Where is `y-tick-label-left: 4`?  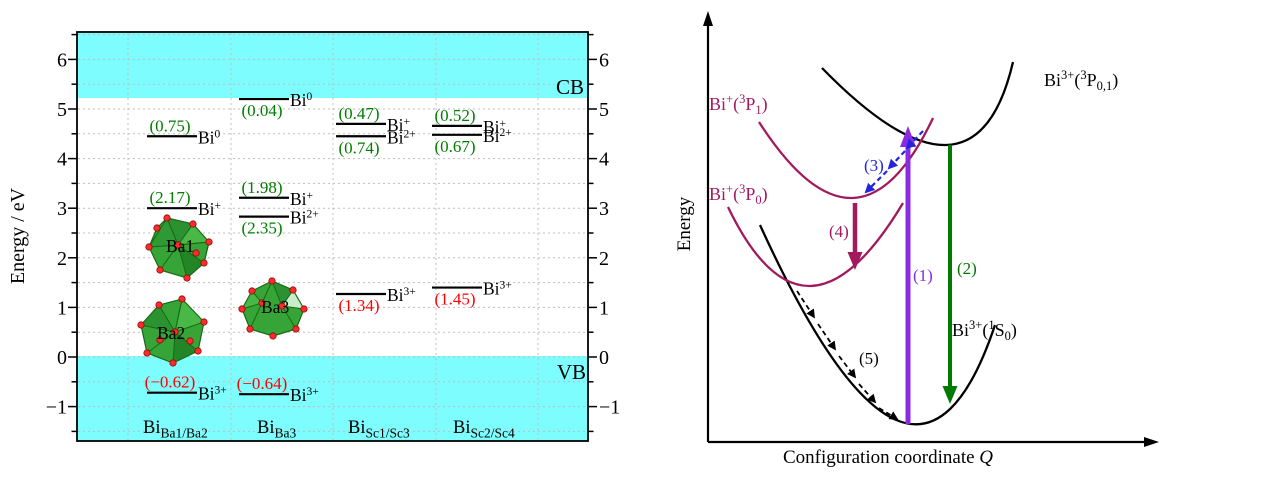
y-tick-label-left: 4 is located at coordinates (62, 160).